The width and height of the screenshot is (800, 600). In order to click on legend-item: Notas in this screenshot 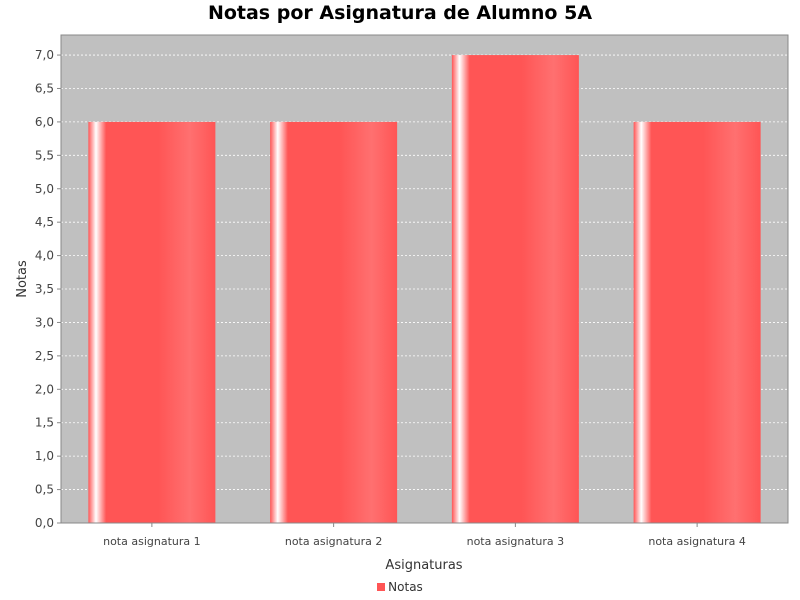, I will do `click(400, 587)`.